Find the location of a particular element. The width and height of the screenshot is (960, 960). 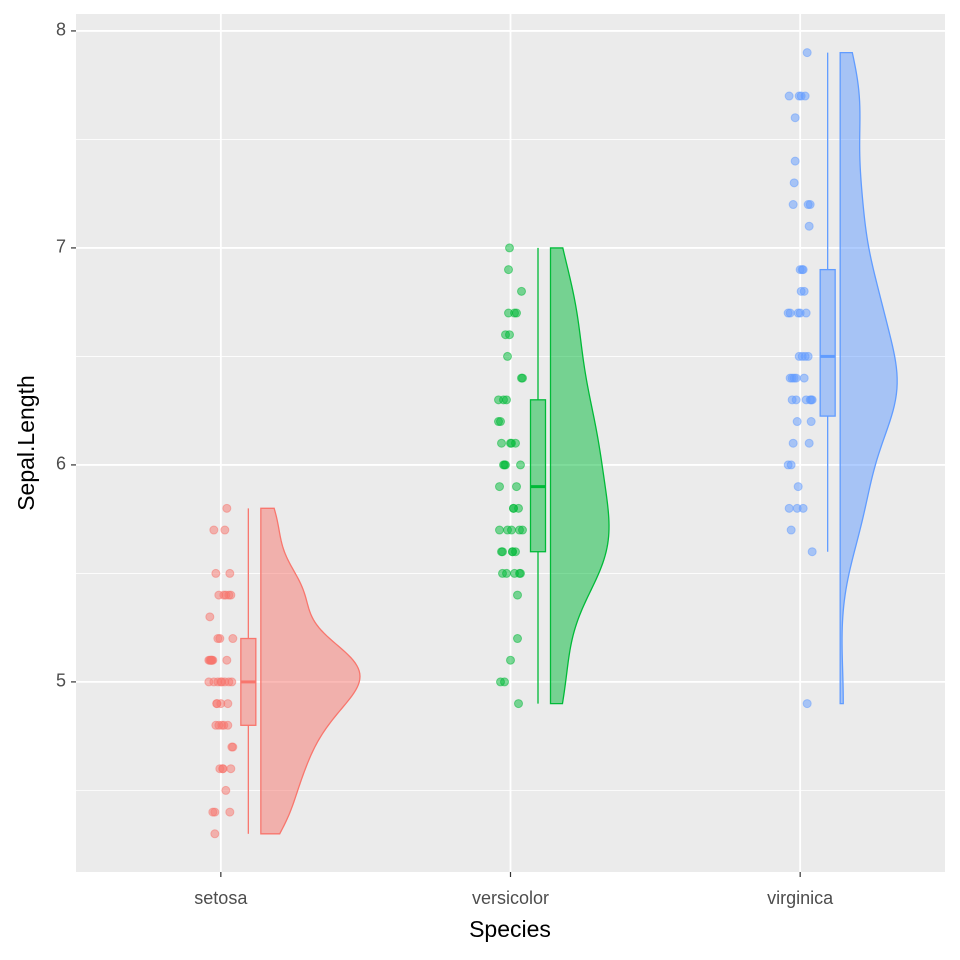

x-axis-title: Species is located at coordinates (510, 929).